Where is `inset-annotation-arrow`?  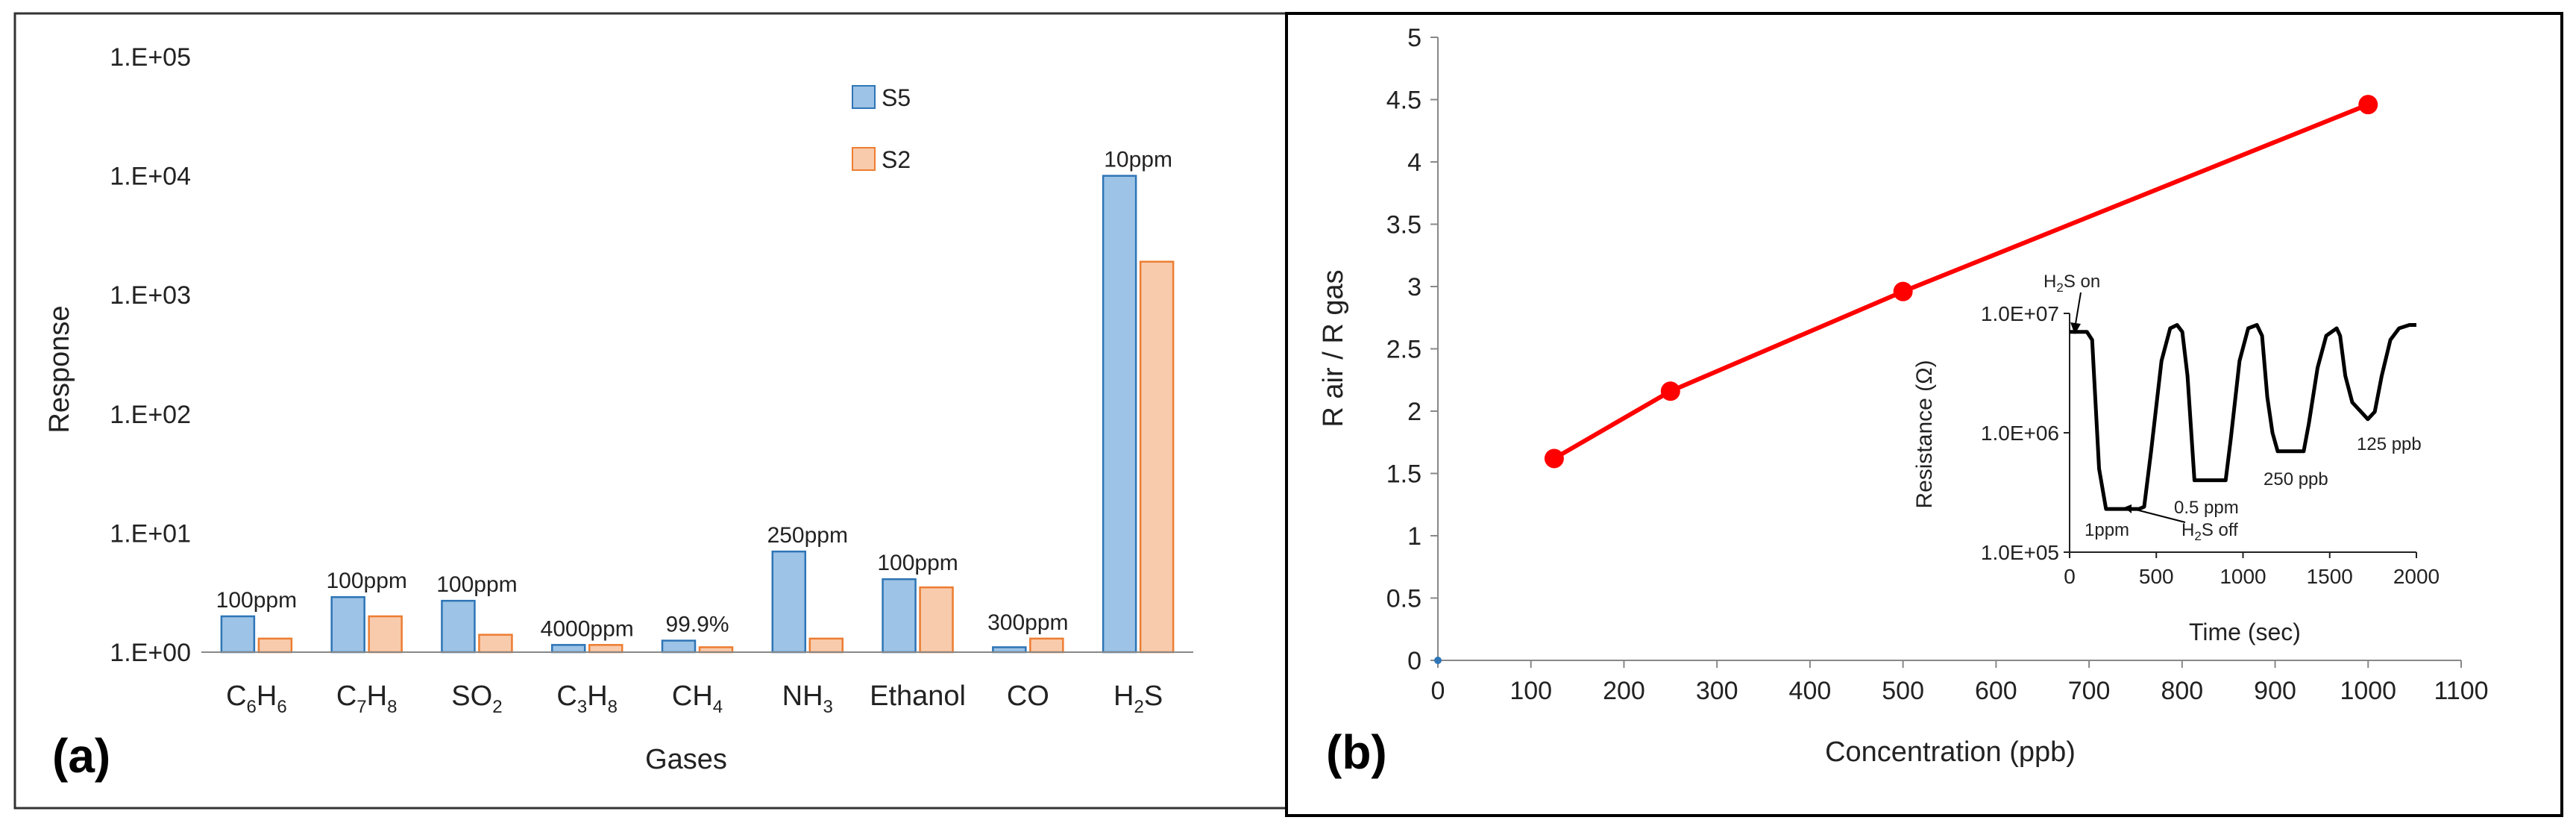
inset-annotation-arrow is located at coordinates (2078, 310).